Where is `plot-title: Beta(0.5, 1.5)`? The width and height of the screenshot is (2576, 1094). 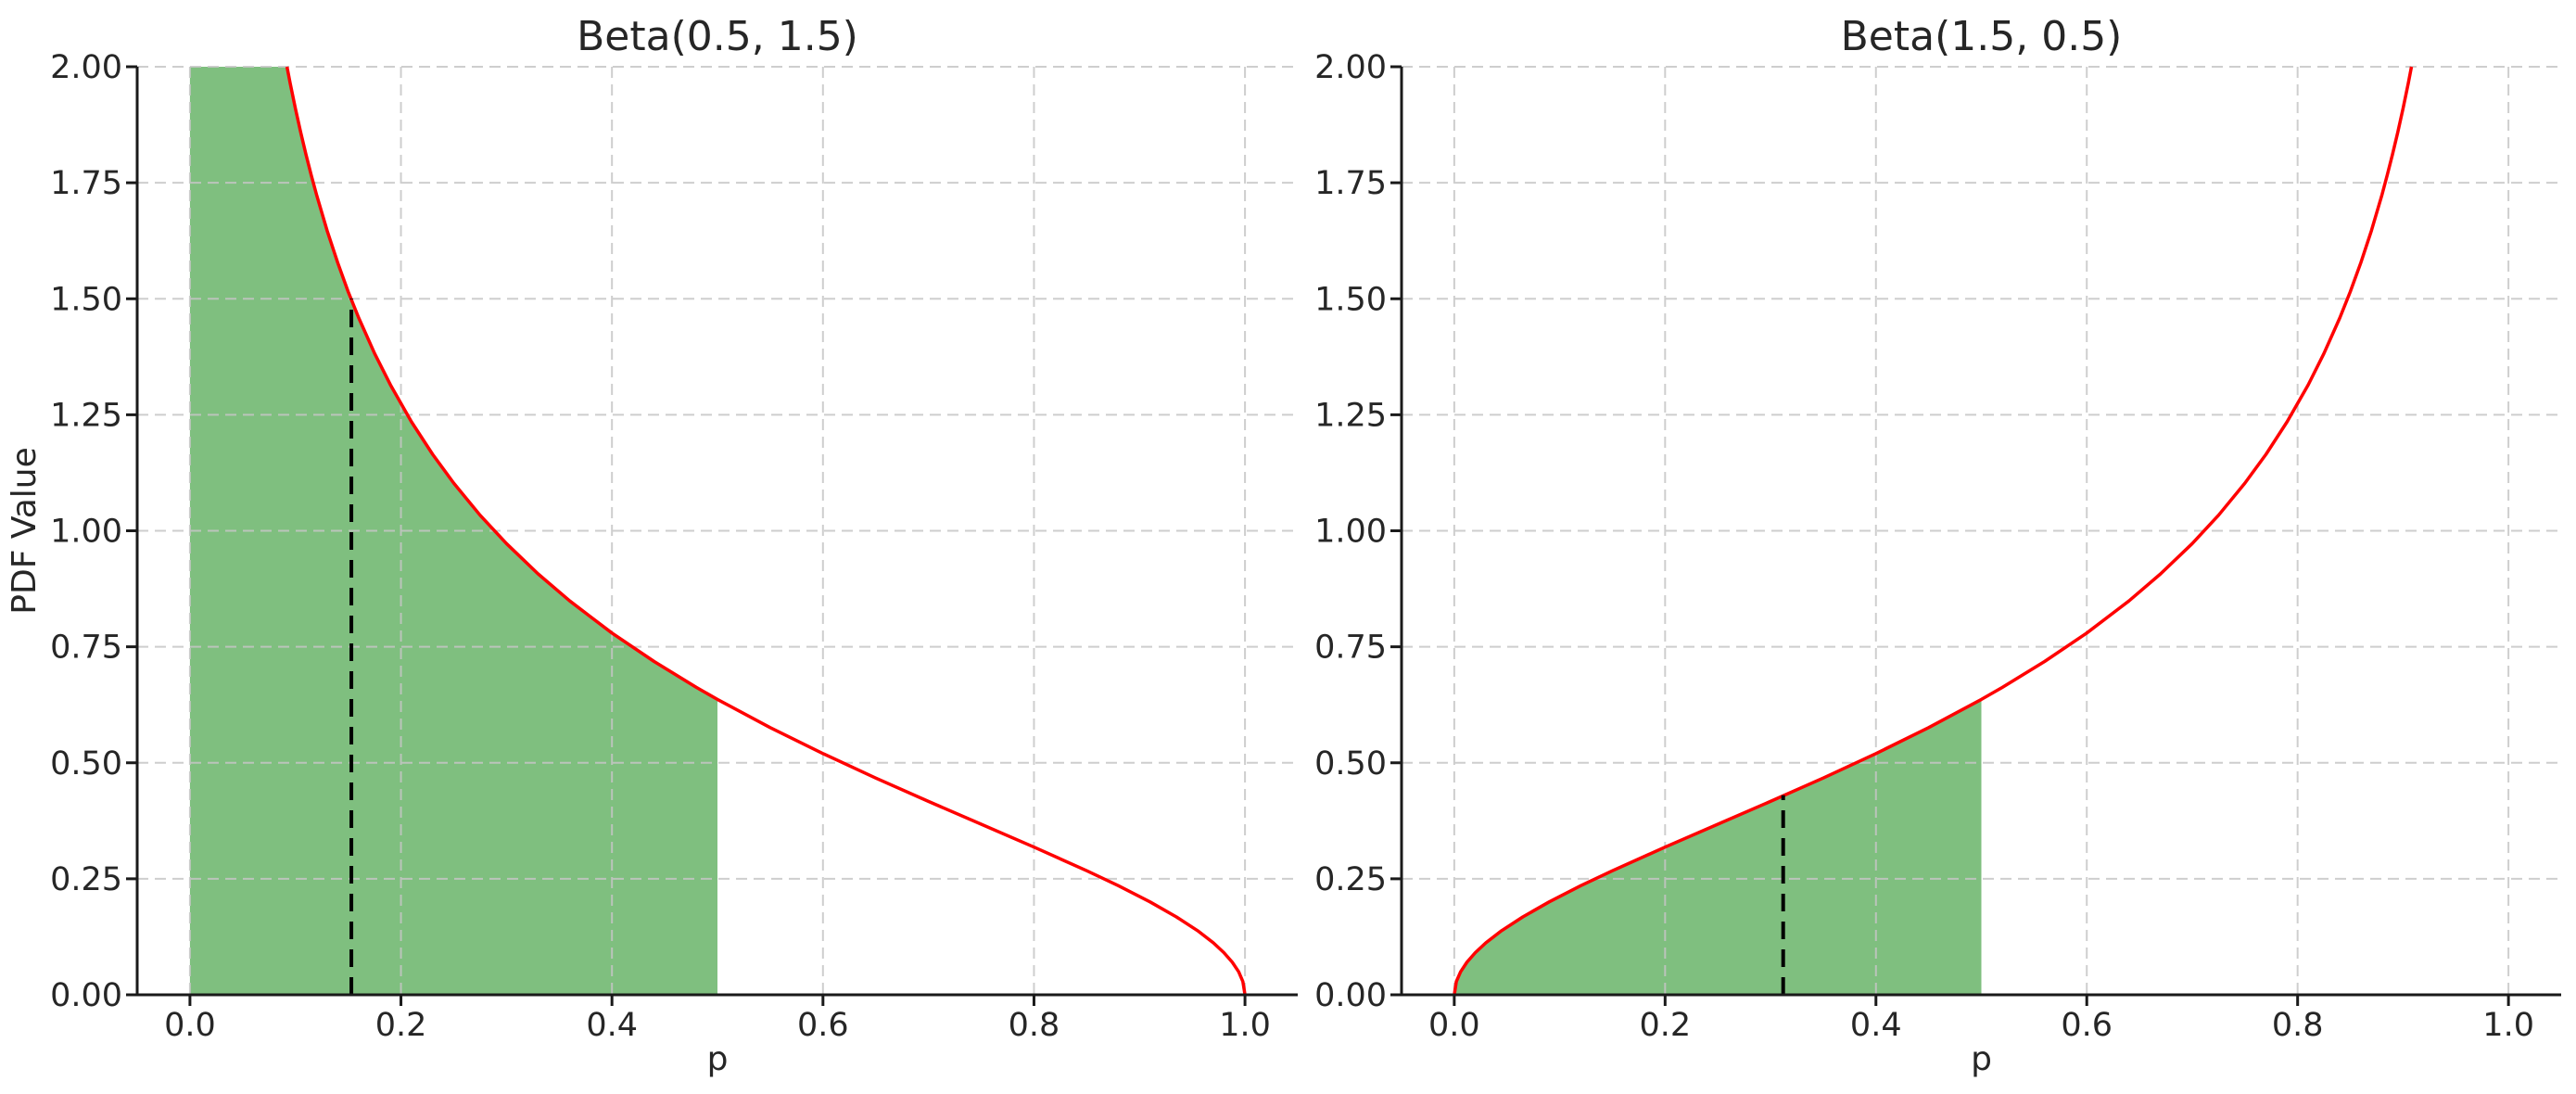 plot-title: Beta(0.5, 1.5) is located at coordinates (717, 36).